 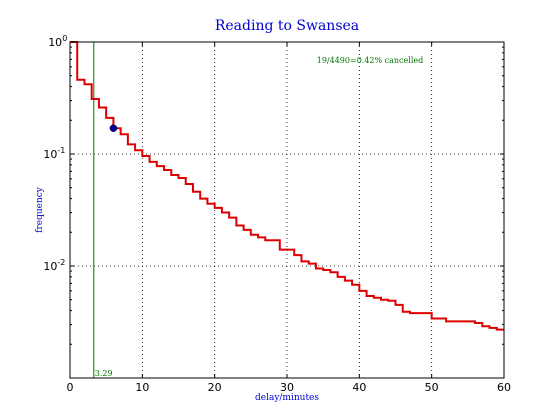 What do you see at coordinates (287, 398) in the screenshot?
I see `x-axis-label: delay/minutes` at bounding box center [287, 398].